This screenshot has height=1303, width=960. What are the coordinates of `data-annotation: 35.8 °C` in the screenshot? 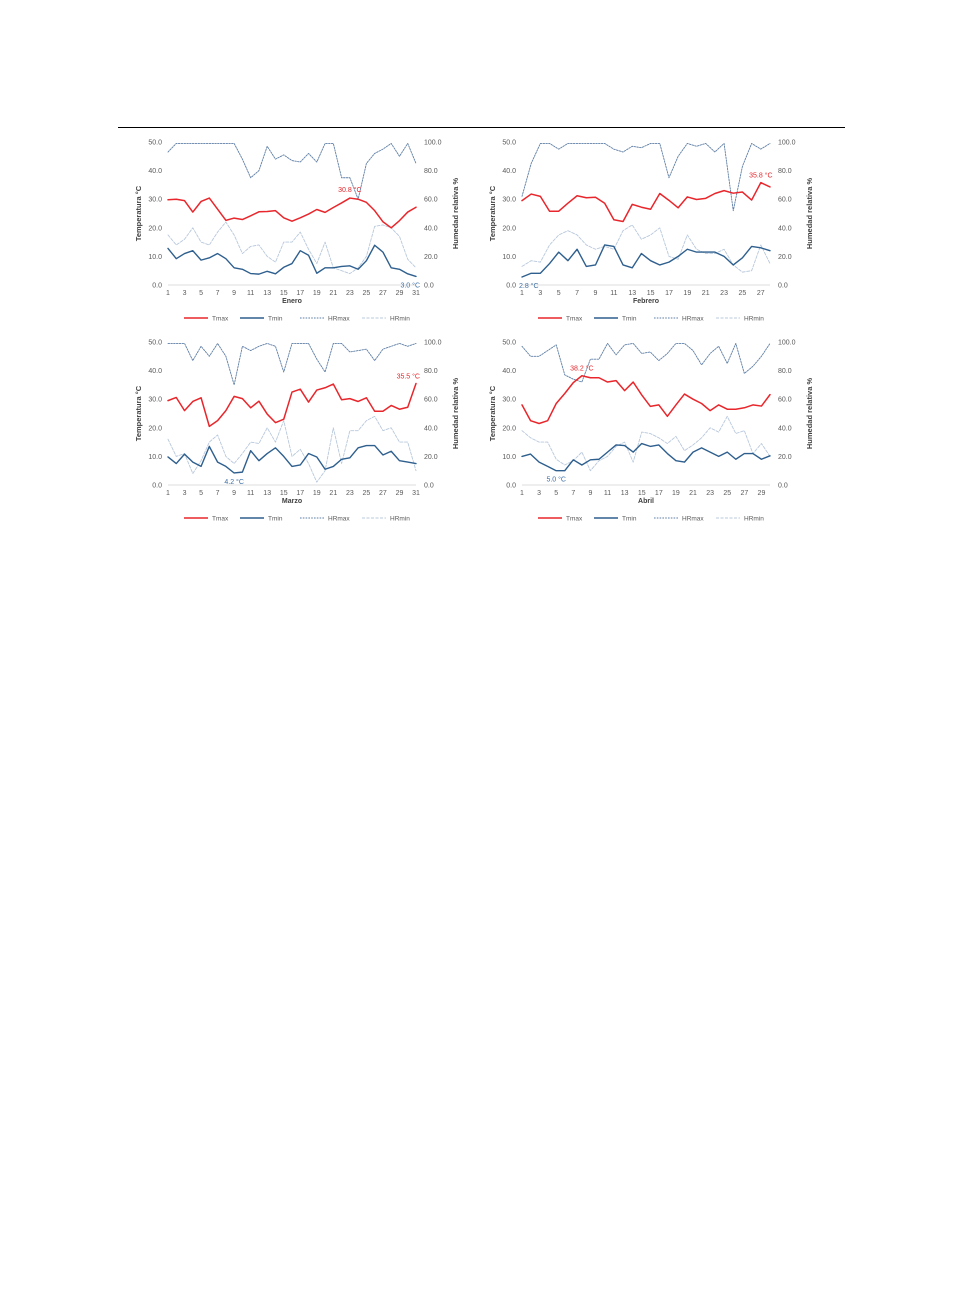 It's located at (760, 176).